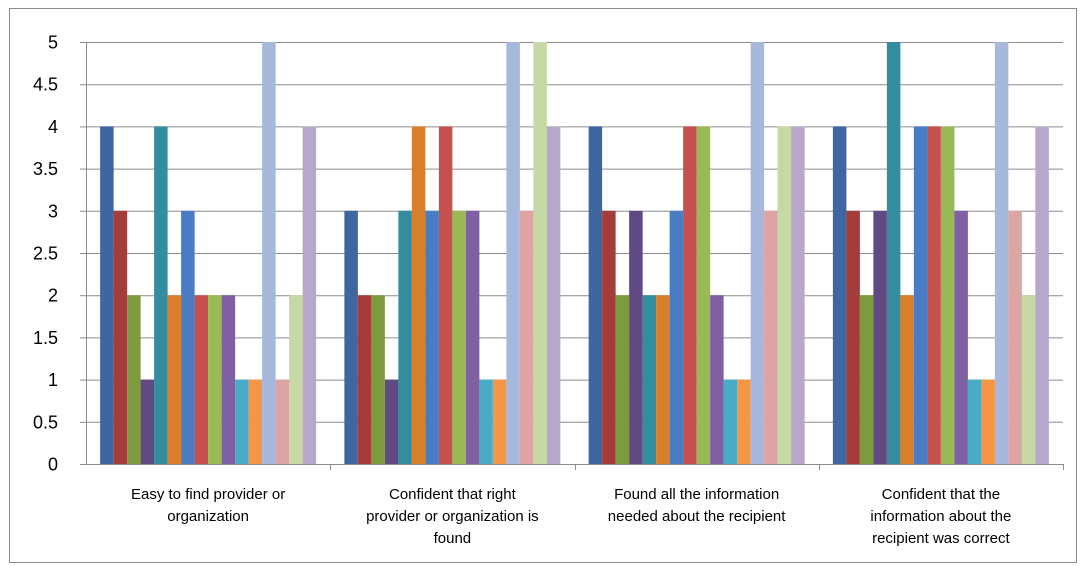 The width and height of the screenshot is (1080, 566). Describe the element at coordinates (453, 494) in the screenshot. I see `x-category-label: Confident that right` at that location.